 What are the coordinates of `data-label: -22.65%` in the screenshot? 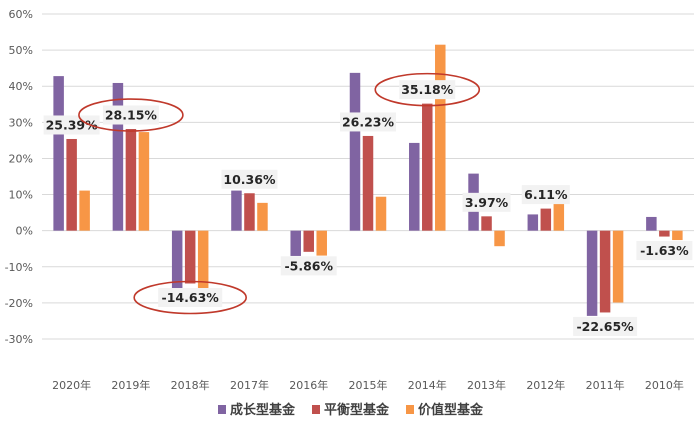 It's located at (605, 326).